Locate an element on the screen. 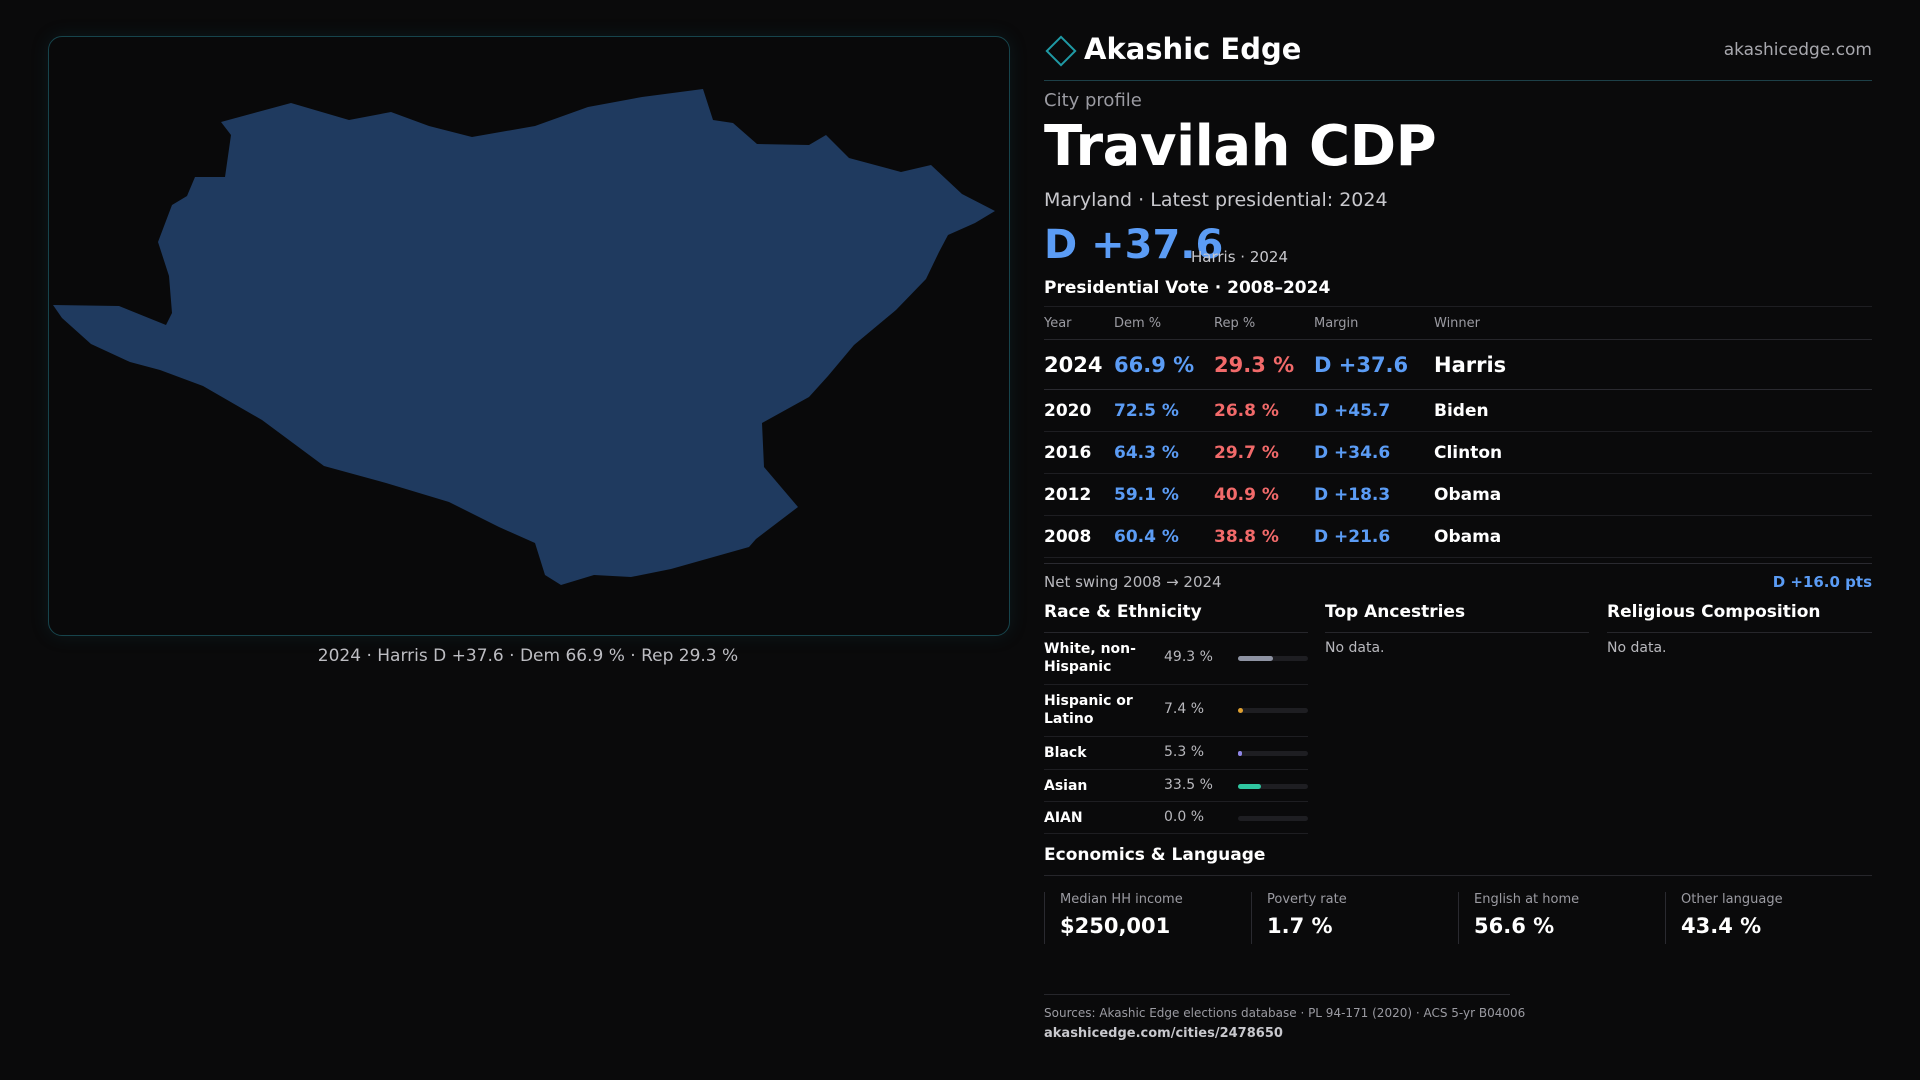 This screenshot has width=1920, height=1080. margin-cell: D +18.3 is located at coordinates (1374, 494).